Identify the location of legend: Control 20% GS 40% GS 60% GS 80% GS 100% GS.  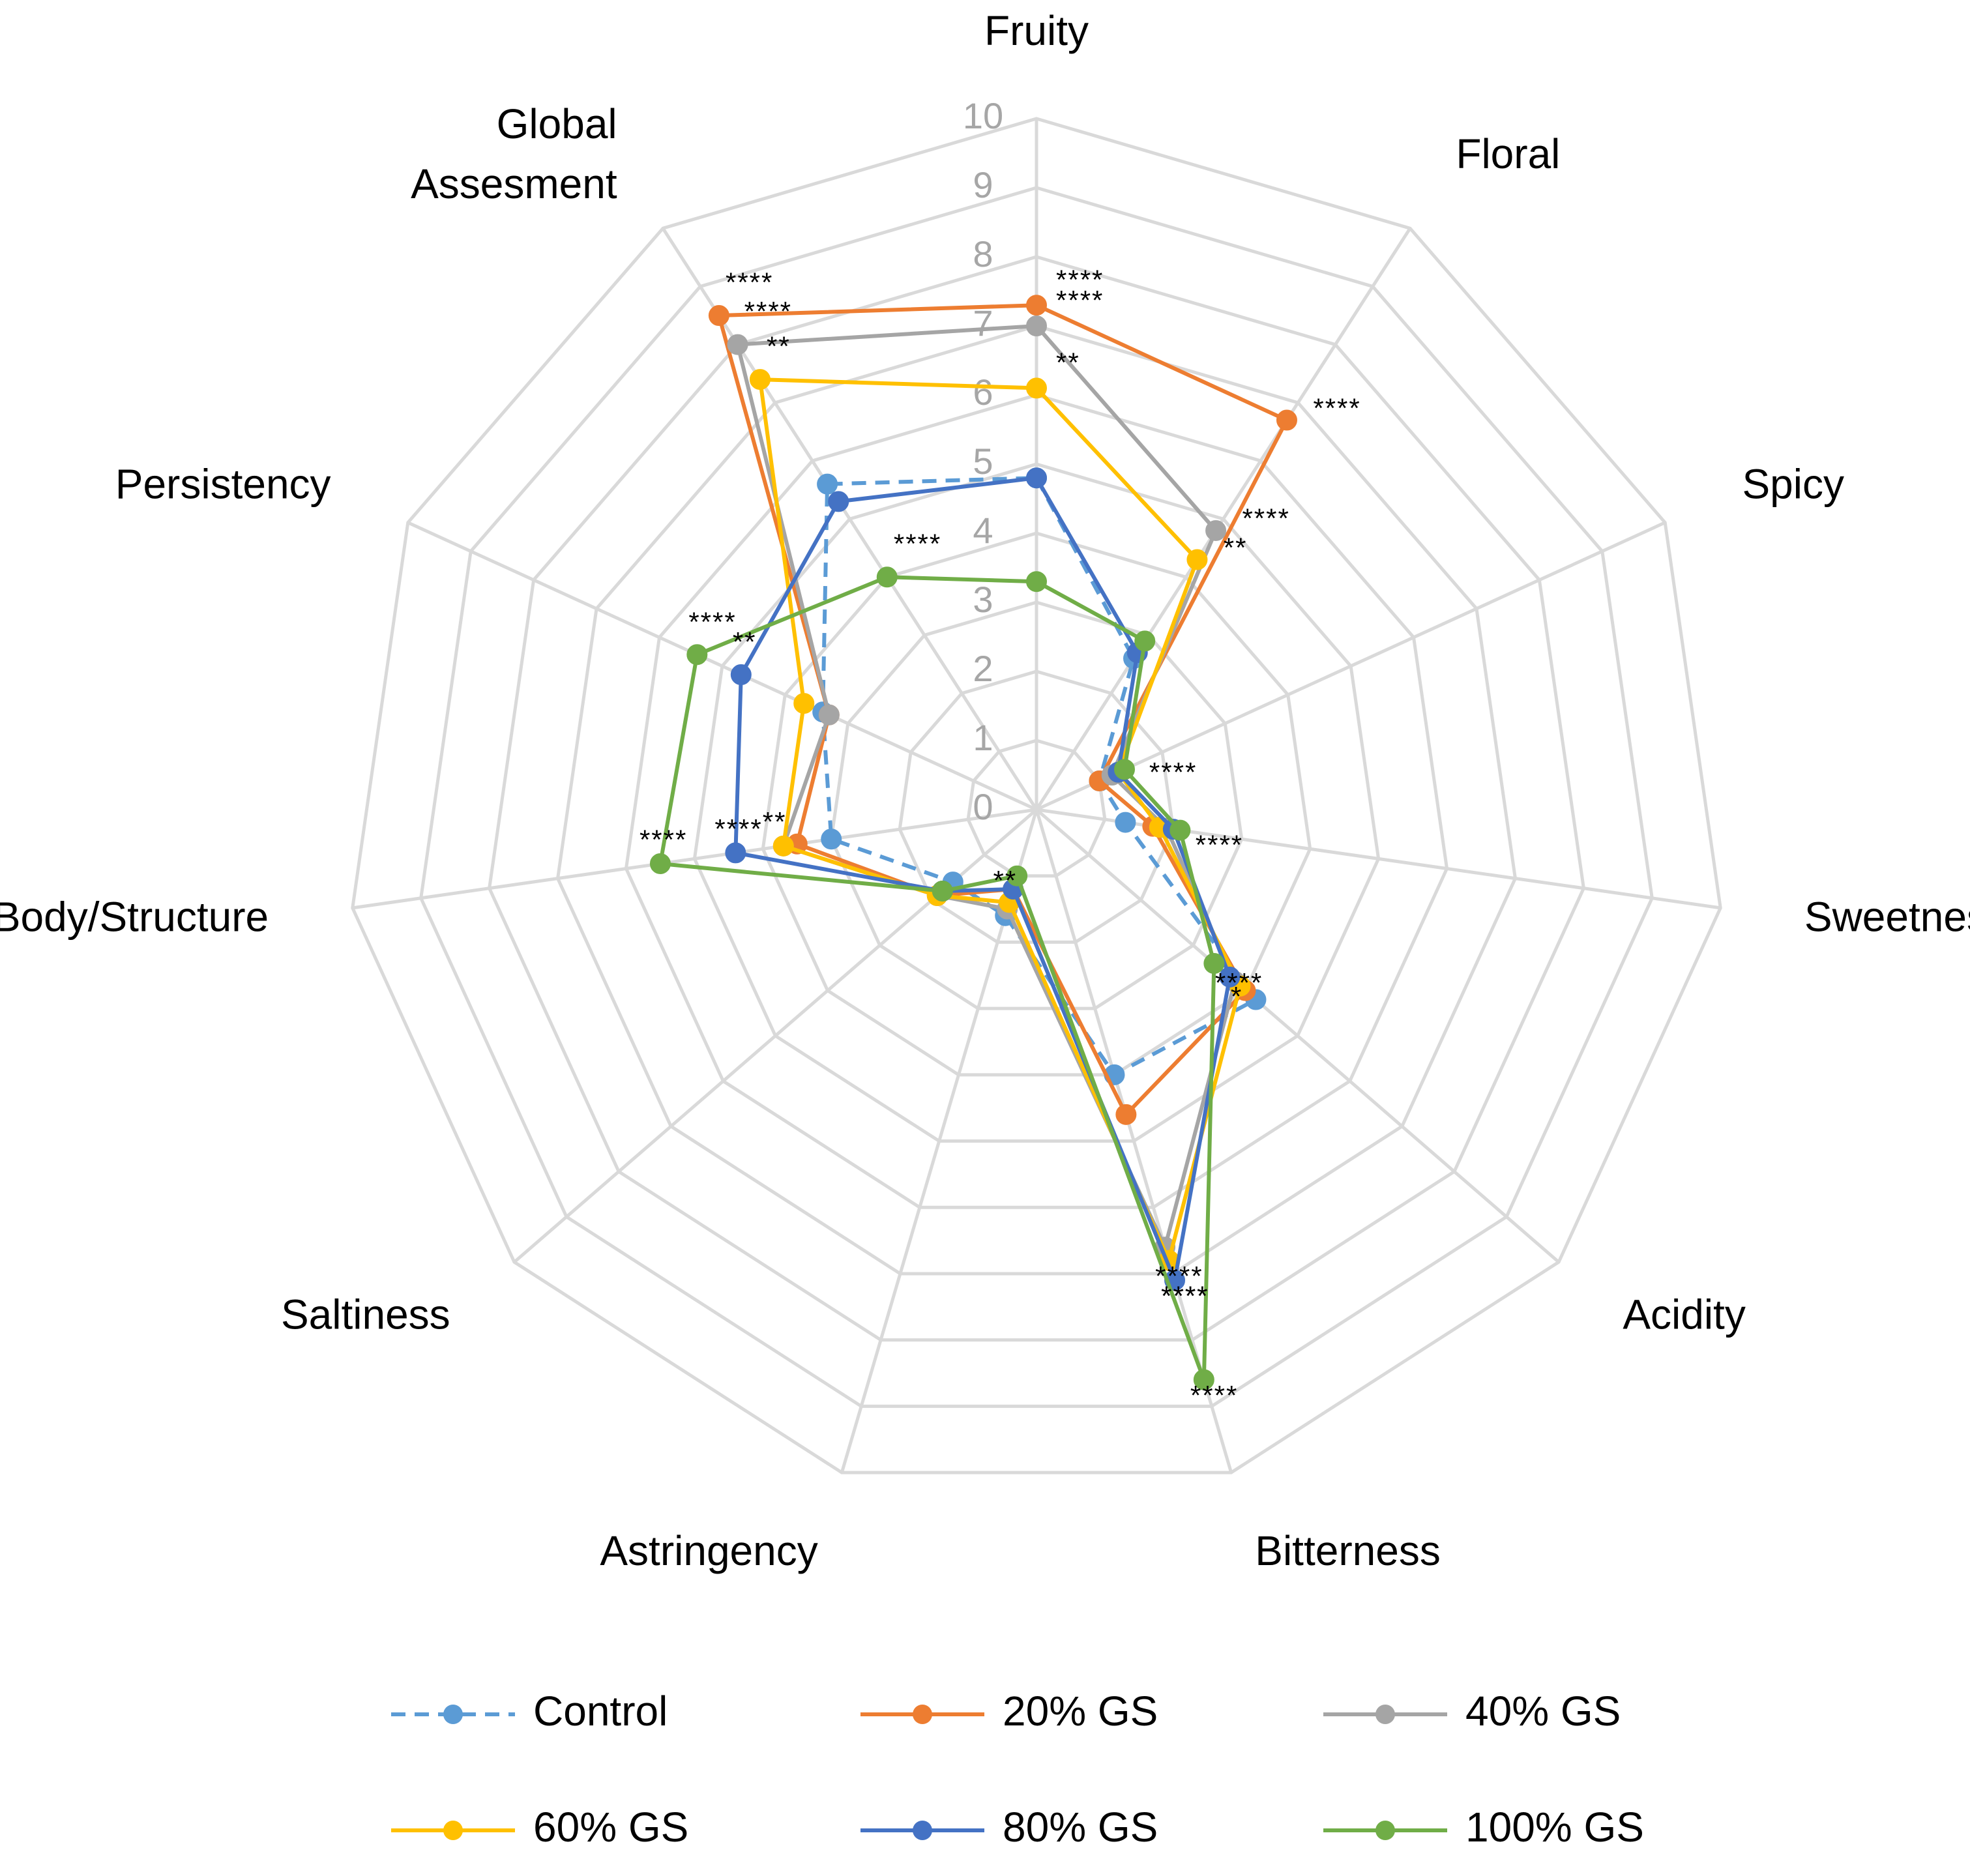
(1018, 1769).